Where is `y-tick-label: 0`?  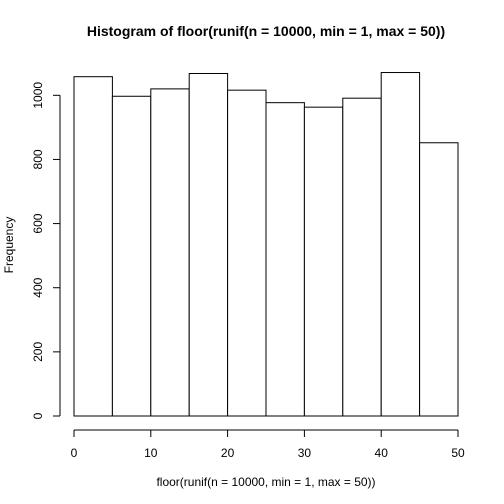 y-tick-label: 0 is located at coordinates (38, 415).